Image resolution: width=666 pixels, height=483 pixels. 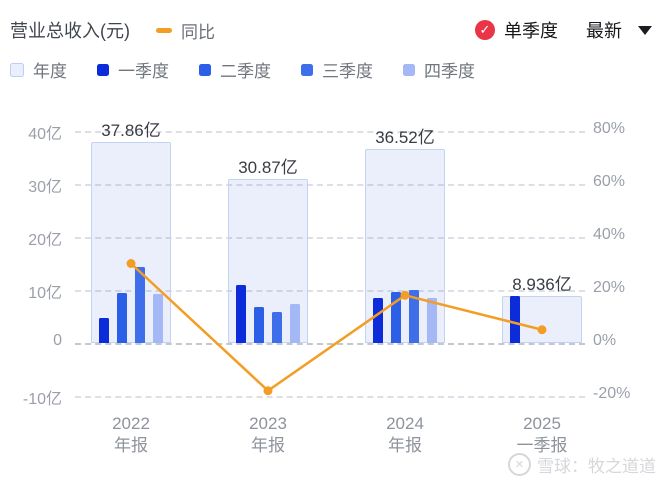 I want to click on legend-item-q4: 四季度, so click(x=439, y=69).